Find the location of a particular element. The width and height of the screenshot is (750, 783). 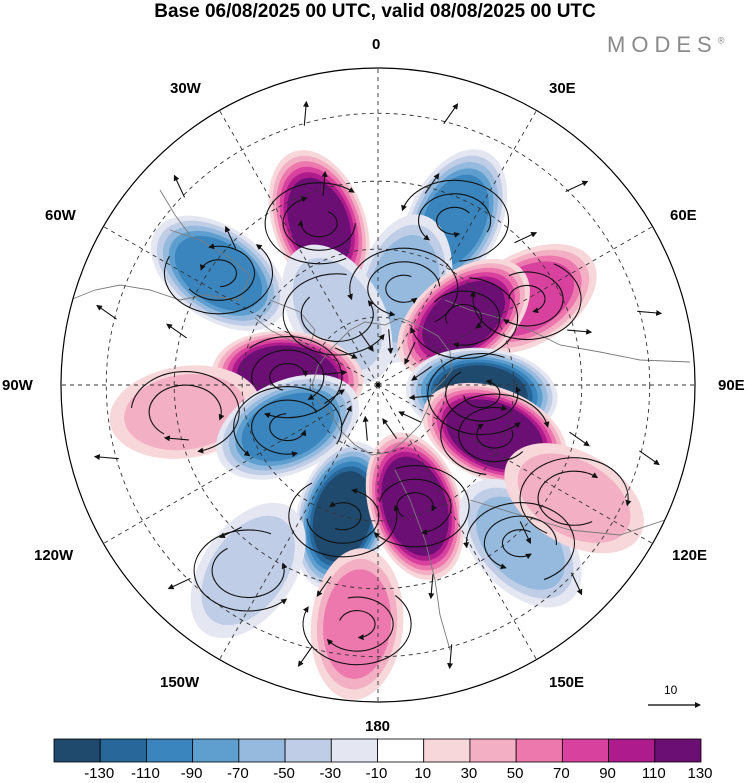

lon-label-120w: 120W is located at coordinates (54, 555).